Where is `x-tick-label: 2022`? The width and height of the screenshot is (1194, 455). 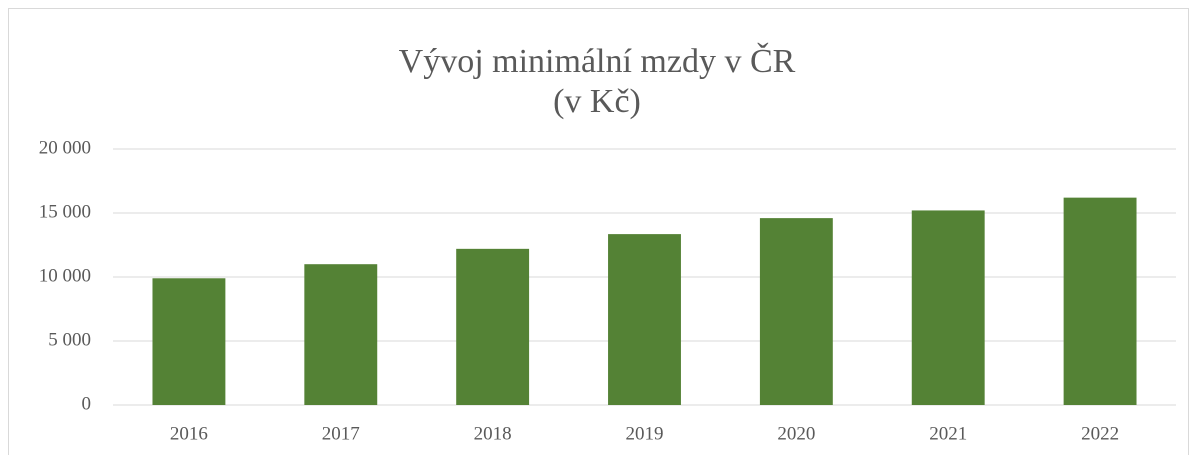 x-tick-label: 2022 is located at coordinates (1100, 433).